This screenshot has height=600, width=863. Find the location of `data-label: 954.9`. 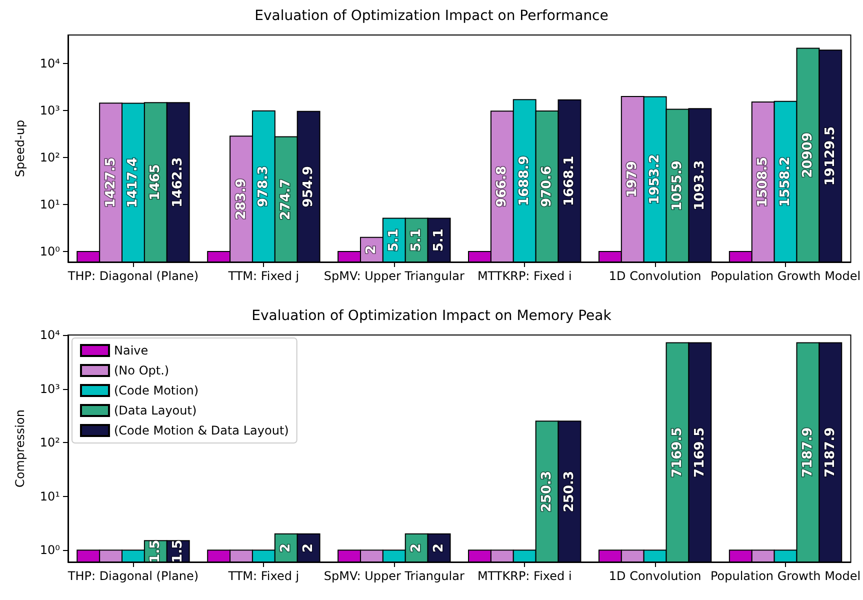

data-label: 954.9 is located at coordinates (308, 187).